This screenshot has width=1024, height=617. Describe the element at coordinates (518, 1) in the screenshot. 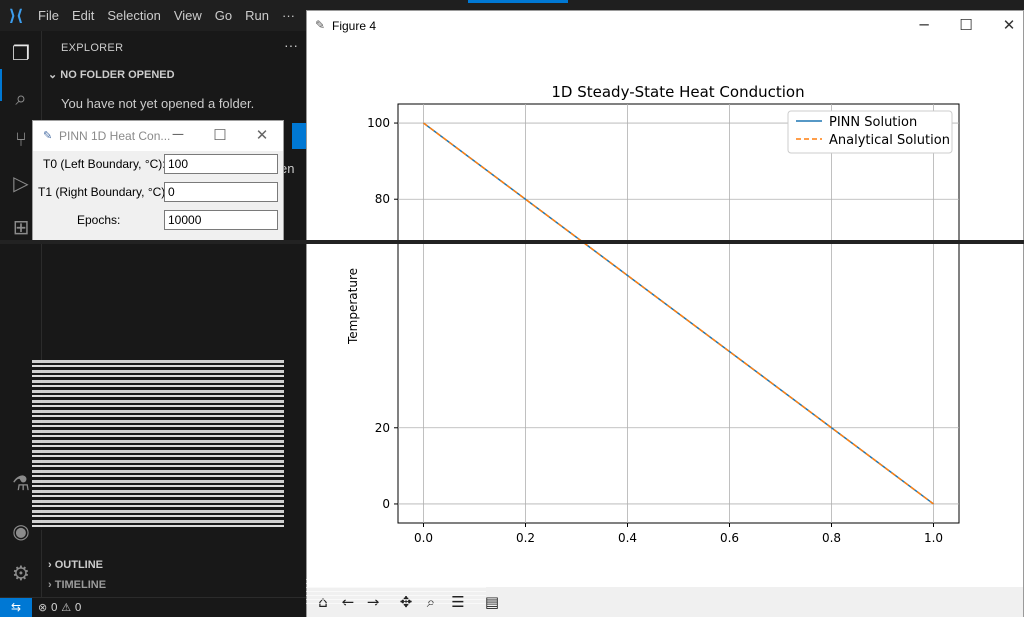

I see `titlebar-accent` at that location.